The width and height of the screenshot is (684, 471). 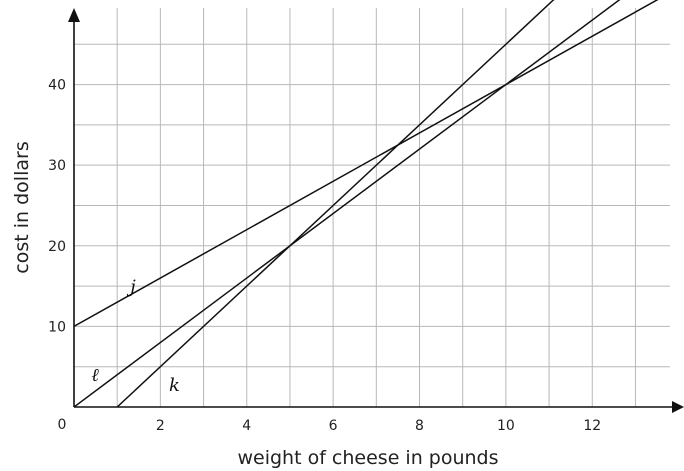 What do you see at coordinates (57, 327) in the screenshot?
I see `y-tick-label: 10` at bounding box center [57, 327].